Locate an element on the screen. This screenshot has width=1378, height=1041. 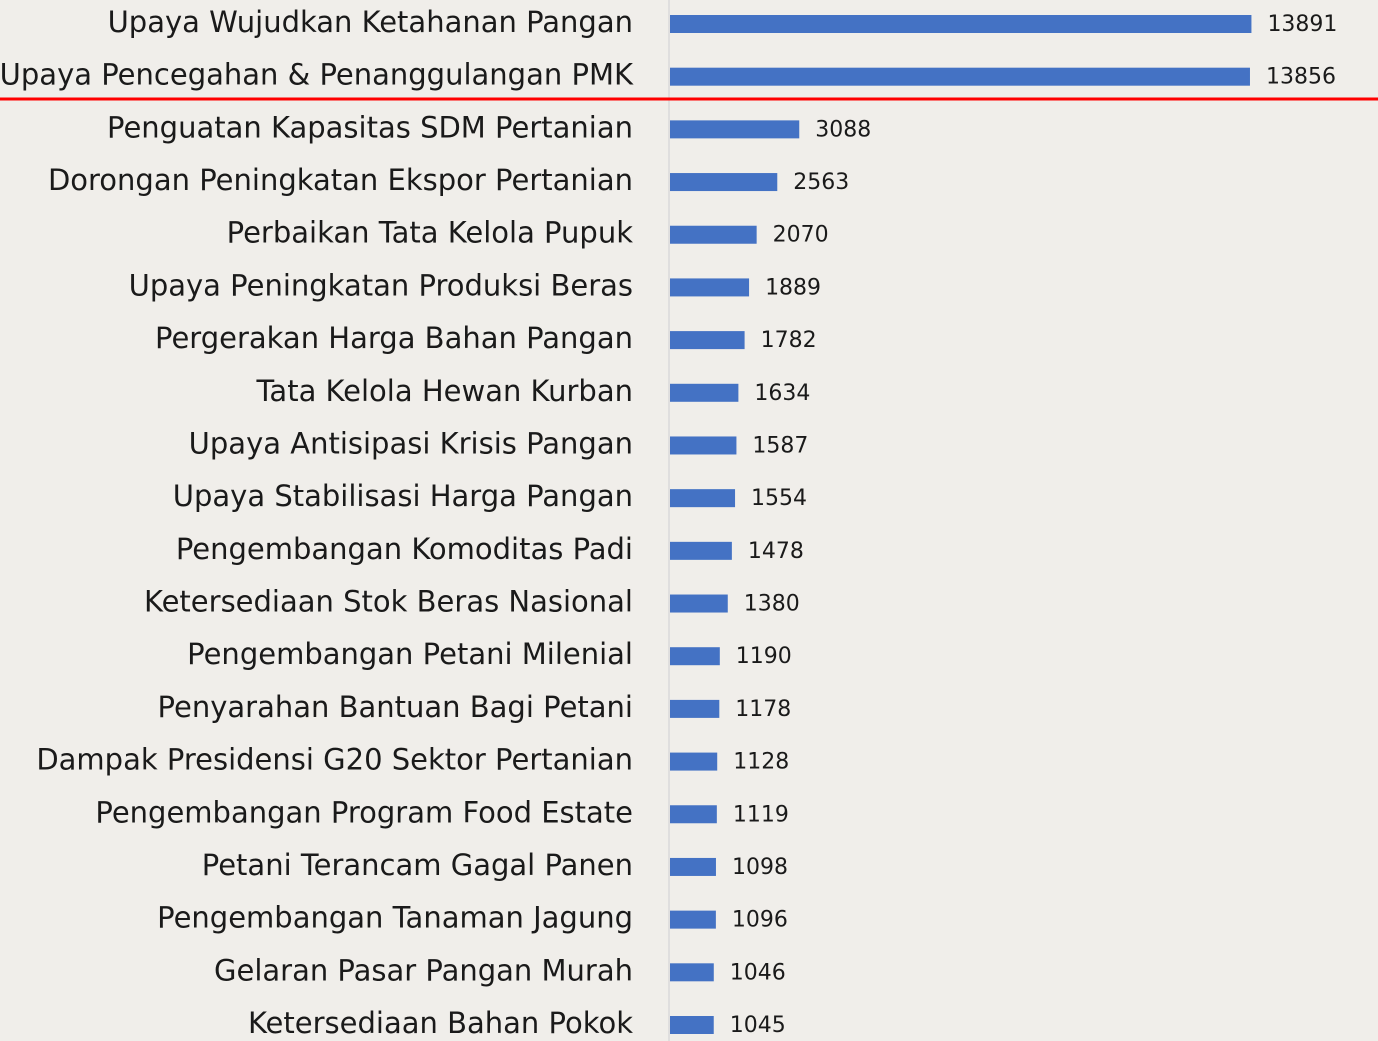
category-label: Tata Kelola Hewan Kurban is located at coordinates (444, 391).